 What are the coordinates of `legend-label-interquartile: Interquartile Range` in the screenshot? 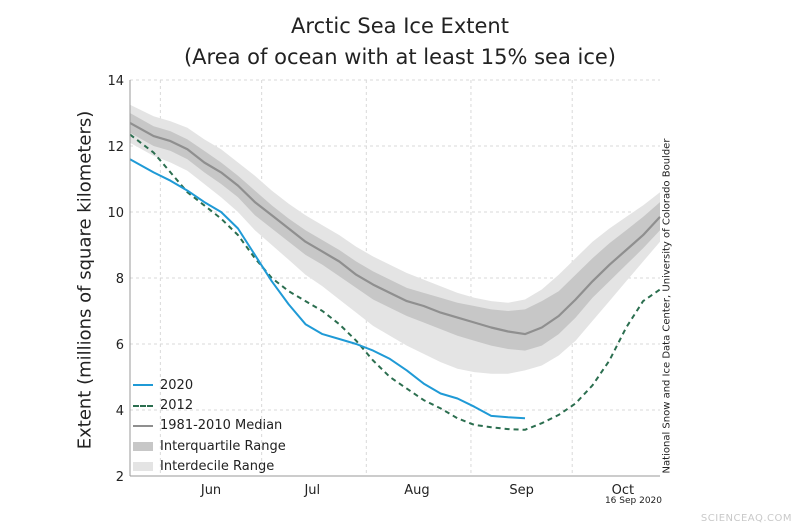 It's located at (223, 446).